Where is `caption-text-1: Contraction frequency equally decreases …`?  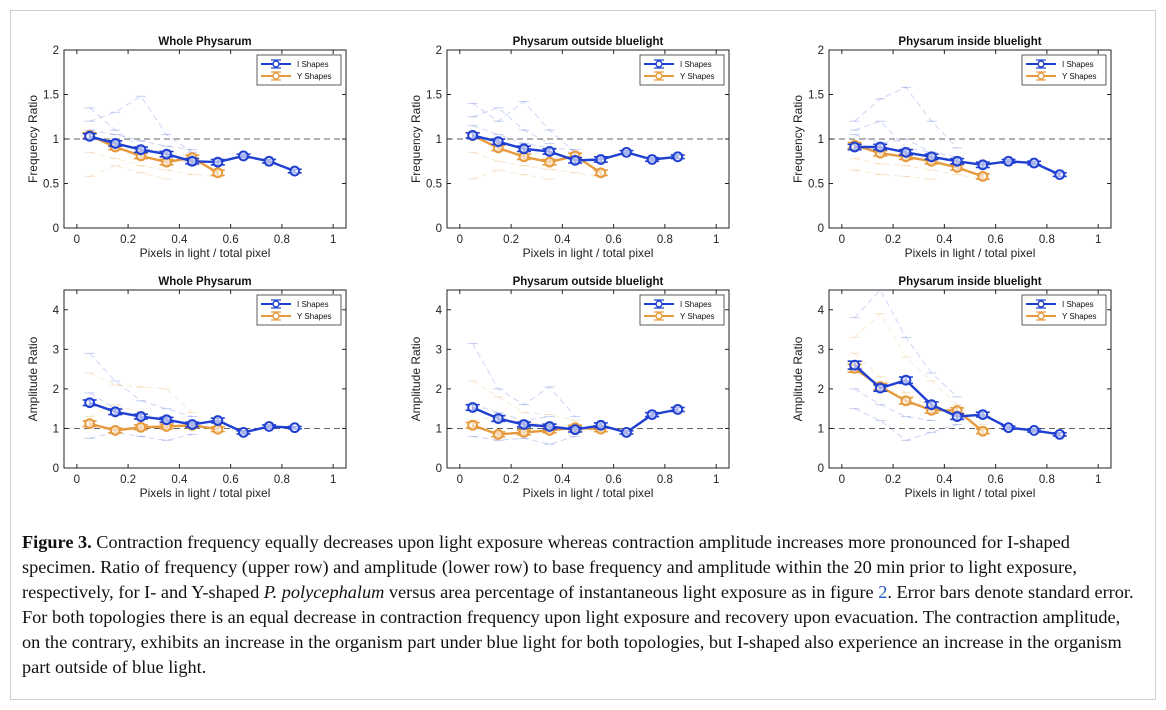 caption-text-1: Contraction frequency equally decreases … is located at coordinates (549, 567).